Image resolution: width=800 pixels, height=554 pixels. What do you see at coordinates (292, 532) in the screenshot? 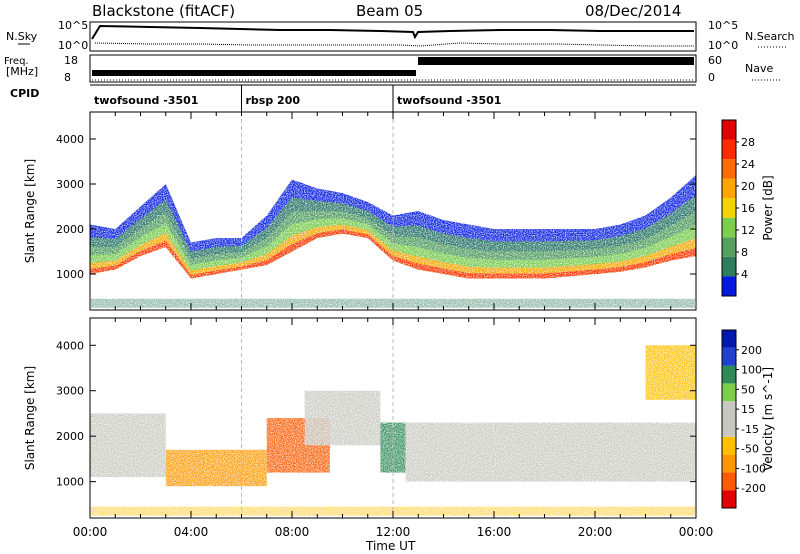
I see `x-tick-label: 08:00` at bounding box center [292, 532].